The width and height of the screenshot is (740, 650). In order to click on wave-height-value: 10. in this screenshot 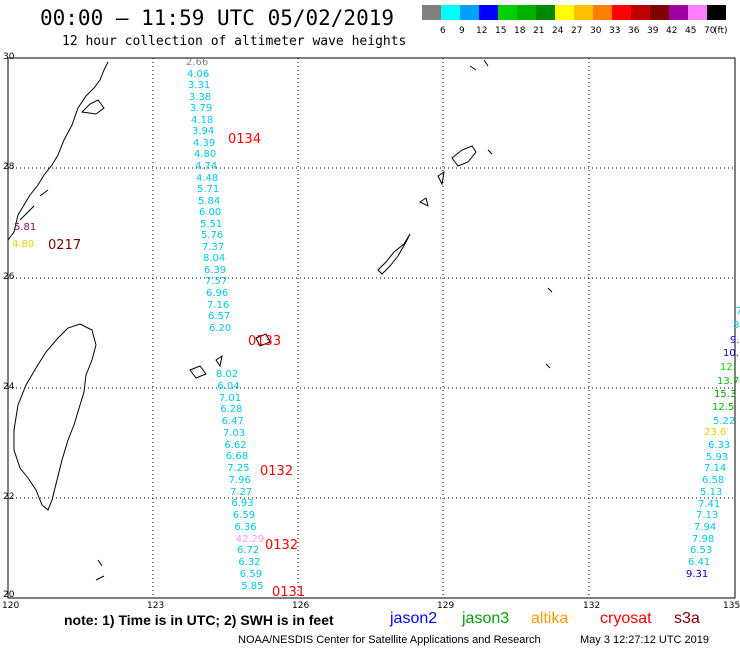, I will do `click(731, 353)`.